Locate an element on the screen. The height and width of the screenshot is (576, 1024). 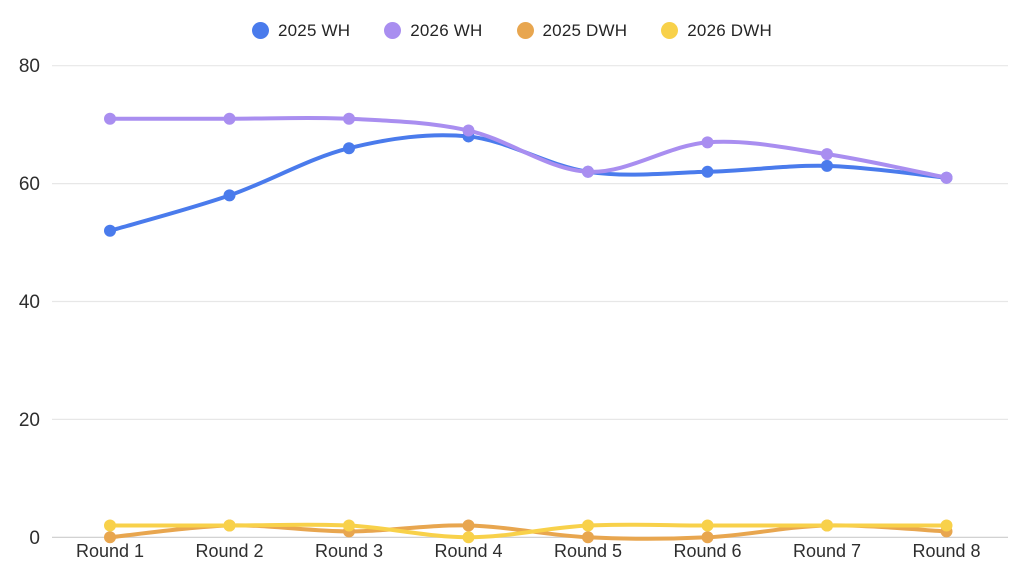
legend-item-2025-wh: 2025 WH is located at coordinates (301, 30).